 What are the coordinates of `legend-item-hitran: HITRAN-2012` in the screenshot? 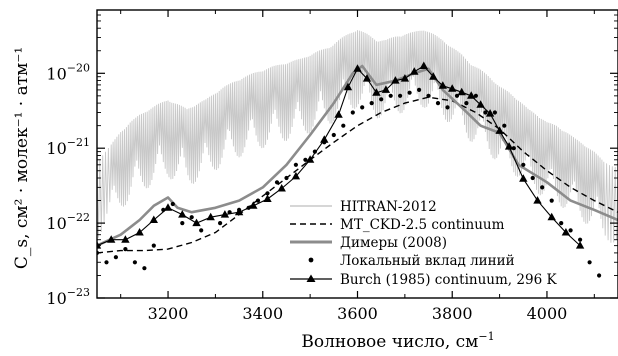 It's located at (363, 207).